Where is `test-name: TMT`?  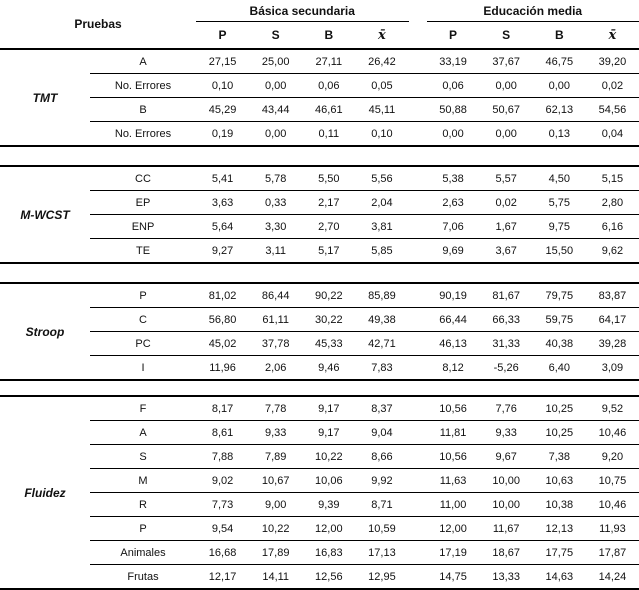
test-name: TMT is located at coordinates (45, 97).